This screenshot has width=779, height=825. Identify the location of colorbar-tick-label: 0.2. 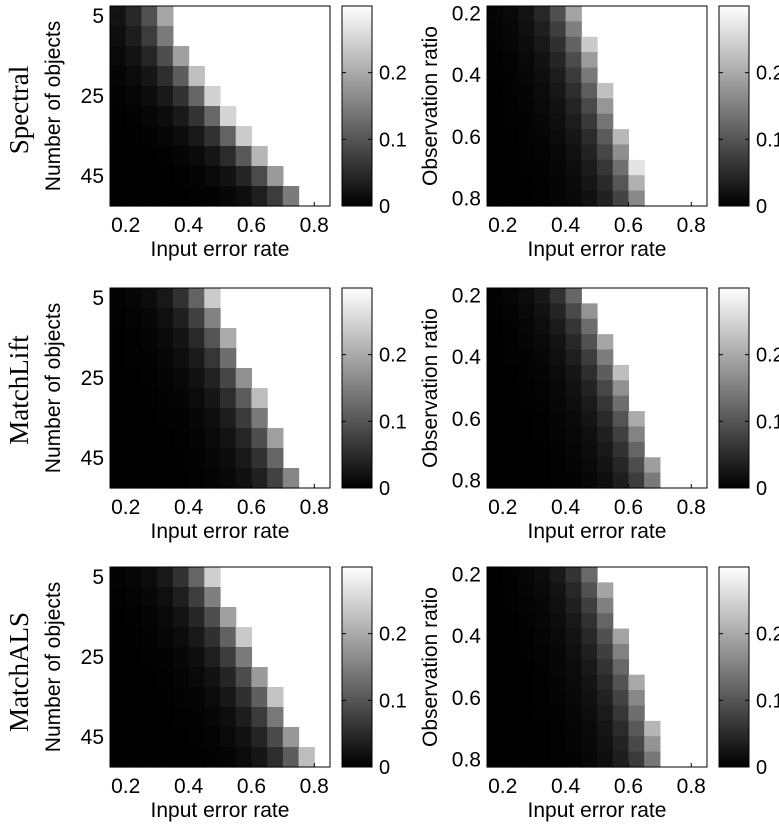
(393, 356).